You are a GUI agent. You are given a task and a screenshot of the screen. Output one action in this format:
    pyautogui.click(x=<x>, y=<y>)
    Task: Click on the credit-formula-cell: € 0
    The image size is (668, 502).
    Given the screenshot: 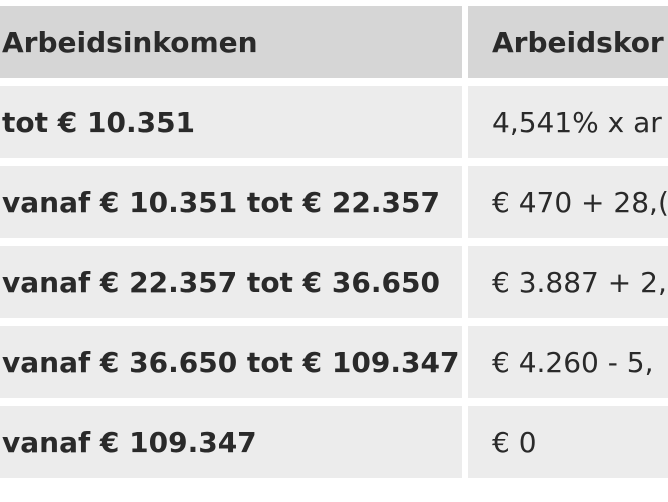 What is the action you would take?
    pyautogui.click(x=568, y=442)
    